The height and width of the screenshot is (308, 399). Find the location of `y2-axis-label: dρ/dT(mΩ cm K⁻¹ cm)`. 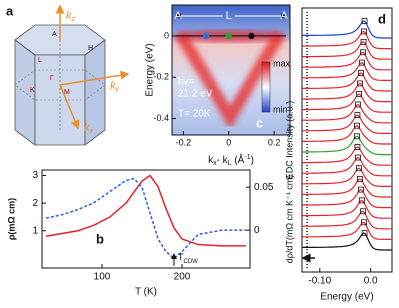

y2-axis-label: dρ/dT(mΩ cm K⁻¹ cm) is located at coordinates (289, 219).